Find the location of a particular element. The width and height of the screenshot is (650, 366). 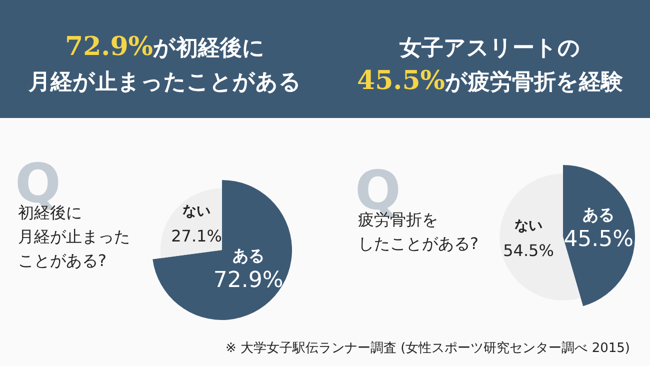

data-label: 45.5% is located at coordinates (599, 239).